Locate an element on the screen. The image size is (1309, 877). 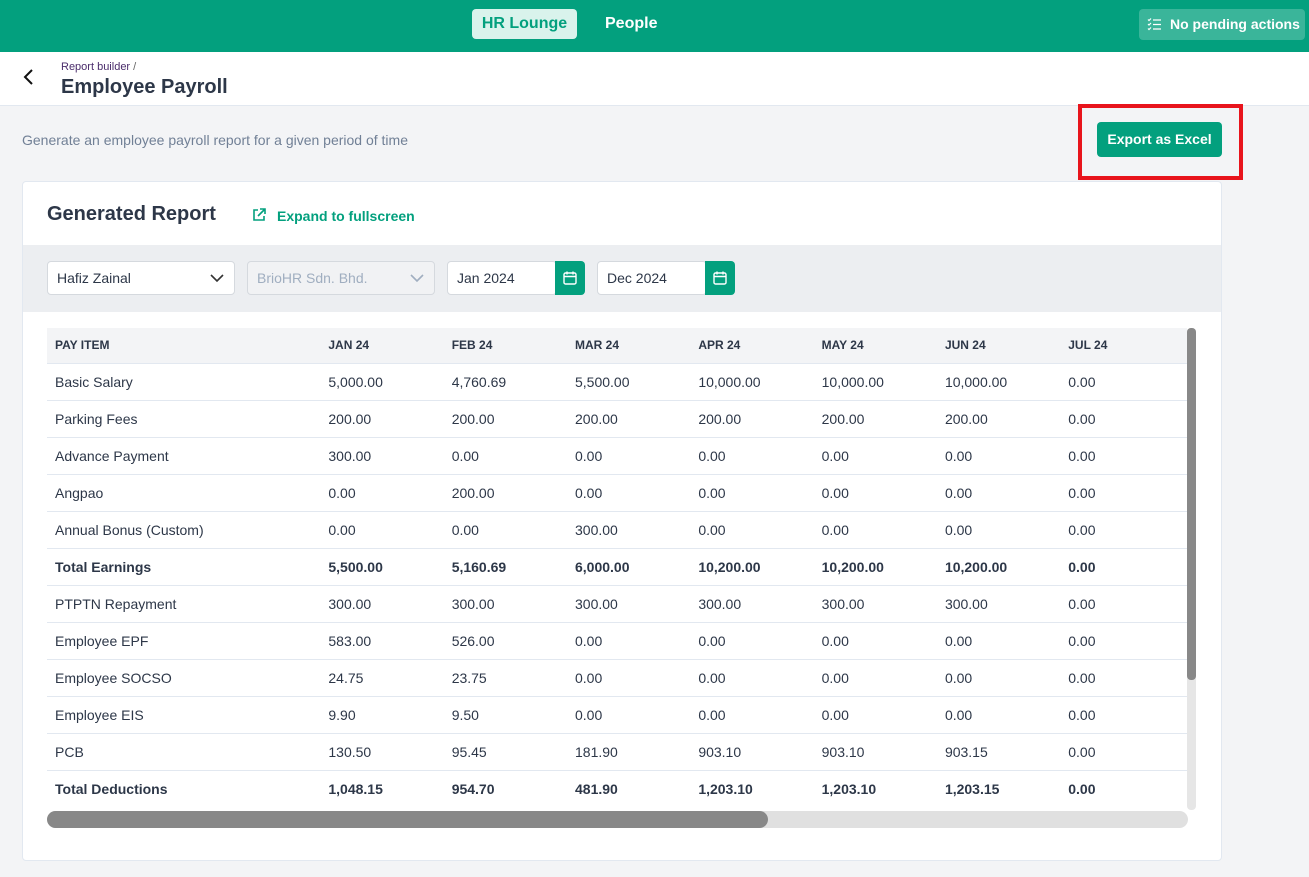
column-header-month: JAN 24 is located at coordinates (382, 346).